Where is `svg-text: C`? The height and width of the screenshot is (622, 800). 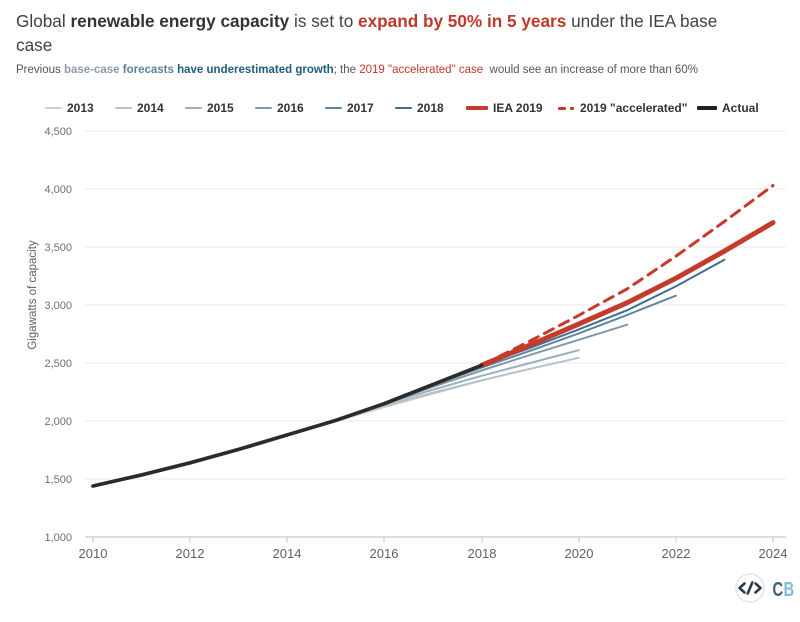 svg-text: C is located at coordinates (778, 589).